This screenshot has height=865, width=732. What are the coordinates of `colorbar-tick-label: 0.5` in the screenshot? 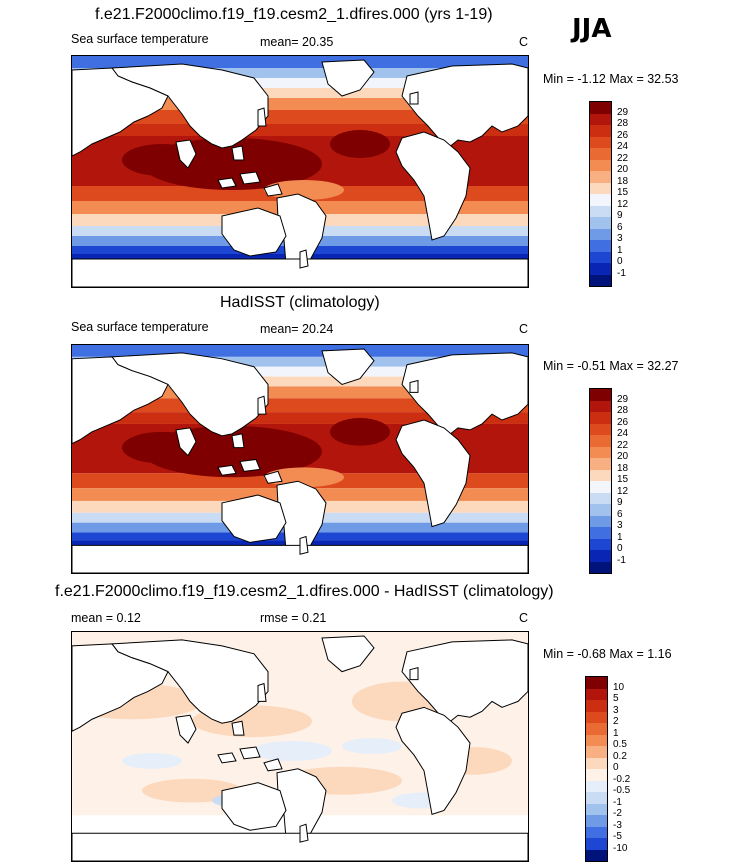 It's located at (620, 744).